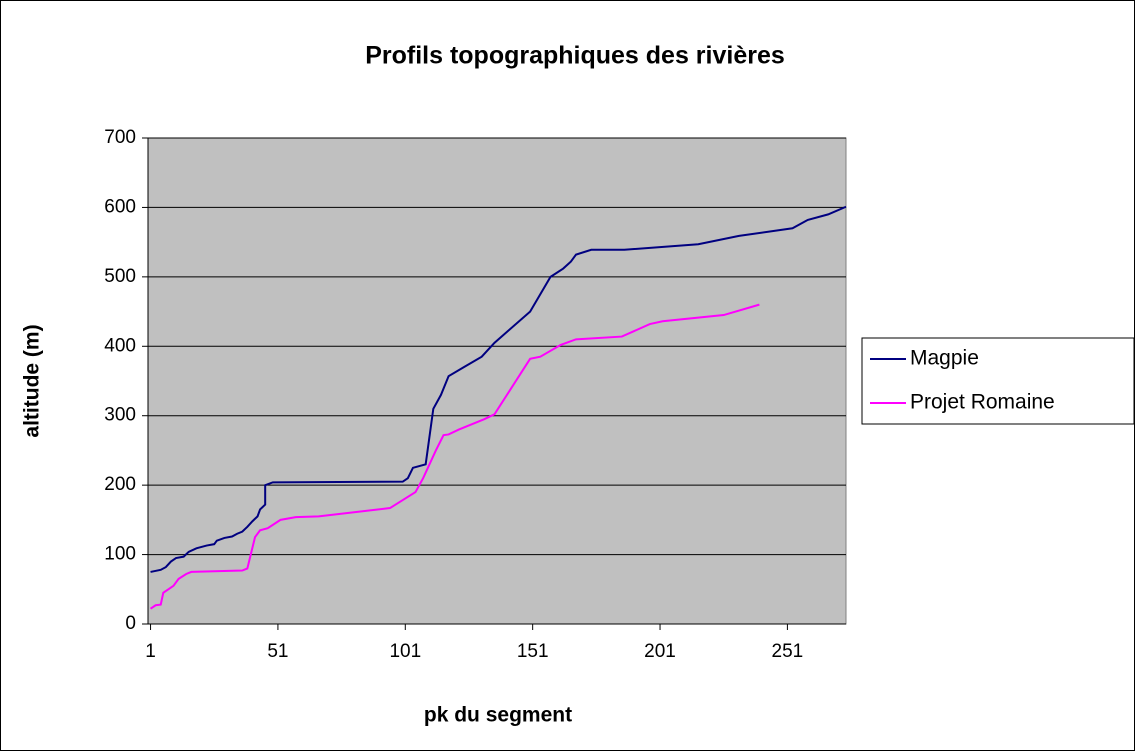 The image size is (1135, 751). What do you see at coordinates (120, 484) in the screenshot?
I see `y-tick-label: 200` at bounding box center [120, 484].